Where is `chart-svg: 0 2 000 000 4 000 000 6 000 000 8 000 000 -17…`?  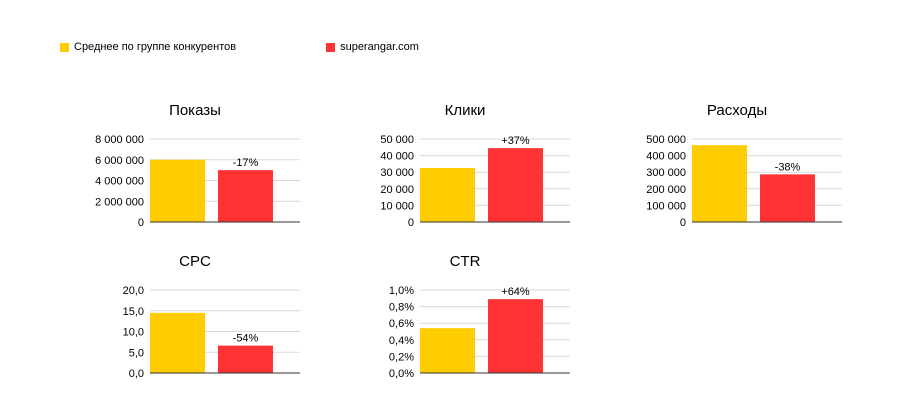
chart-svg: 0 2 000 000 4 000 000 6 000 000 8 000 000 -17… is located at coordinates (197, 181).